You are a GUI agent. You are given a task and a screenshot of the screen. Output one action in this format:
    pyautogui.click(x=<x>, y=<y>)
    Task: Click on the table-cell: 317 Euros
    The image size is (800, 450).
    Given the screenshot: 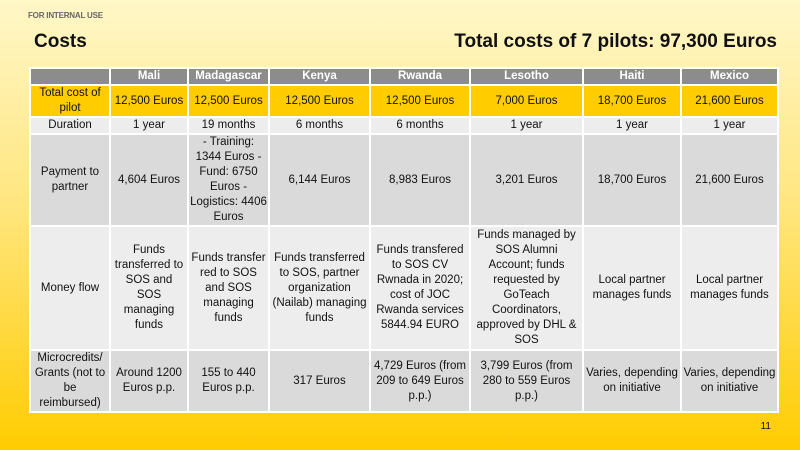 What is the action you would take?
    pyautogui.click(x=319, y=381)
    